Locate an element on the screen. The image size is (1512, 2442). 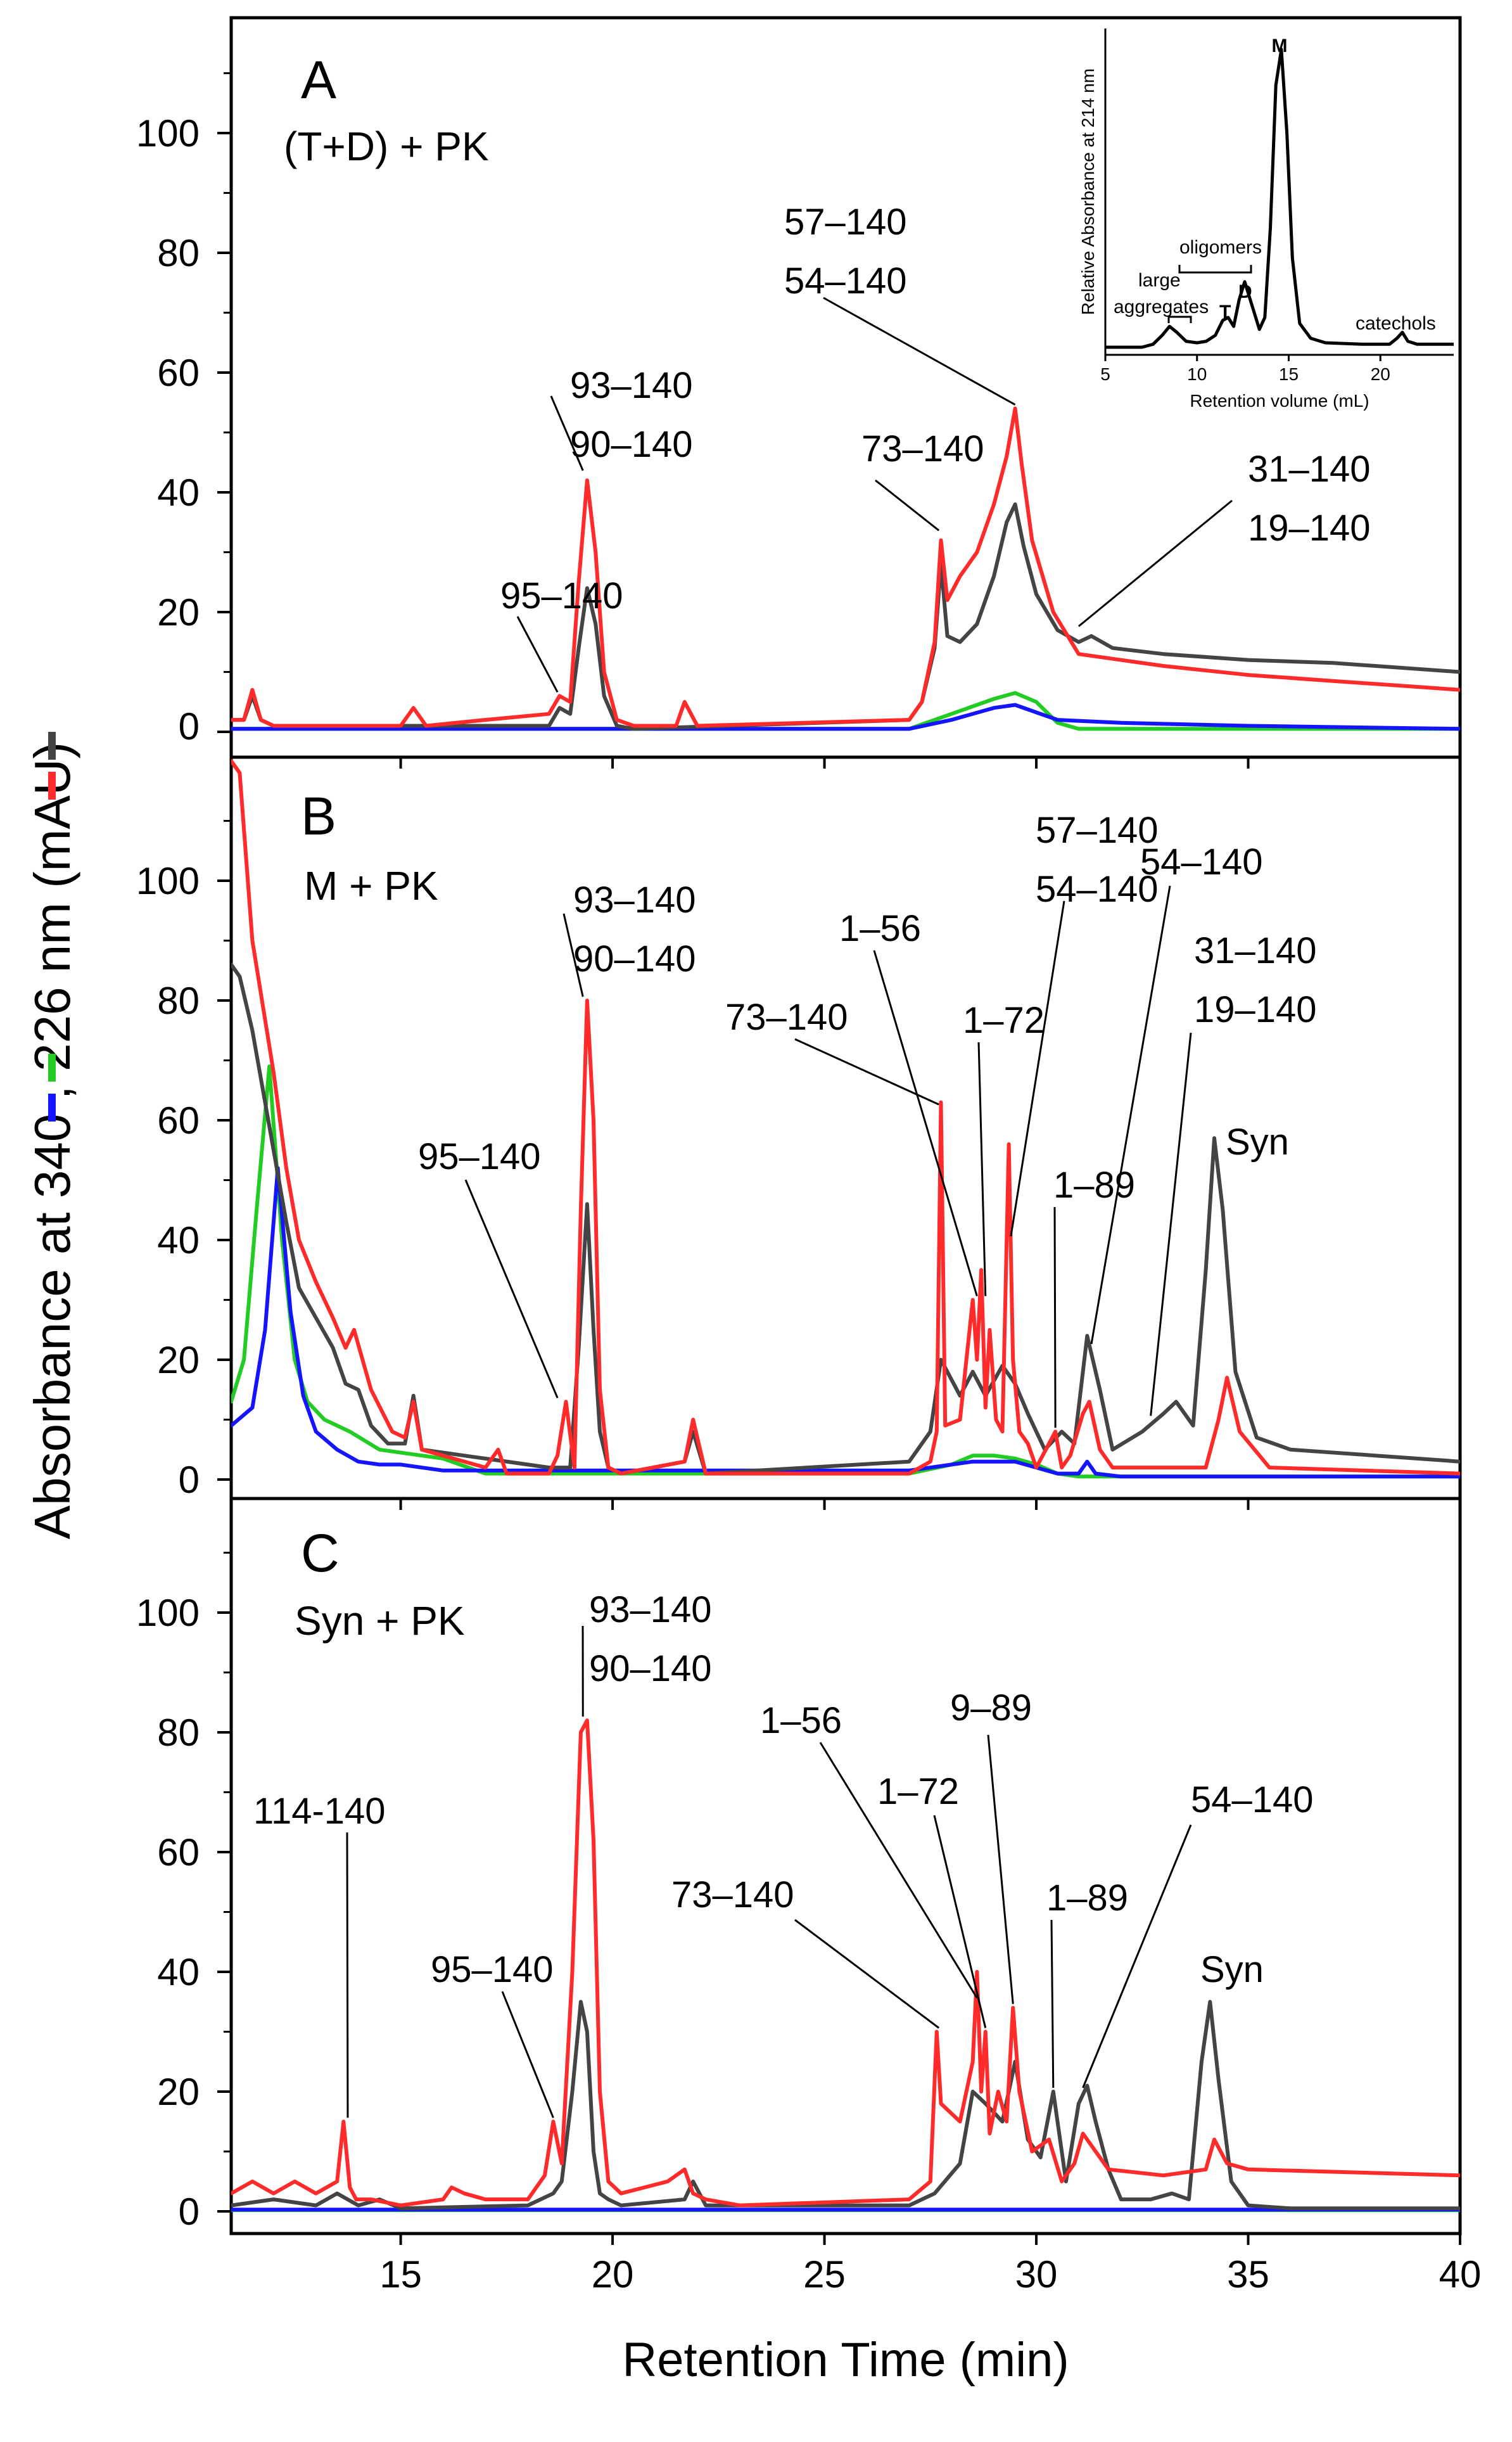
peak-label: 73–140 is located at coordinates (922, 449).